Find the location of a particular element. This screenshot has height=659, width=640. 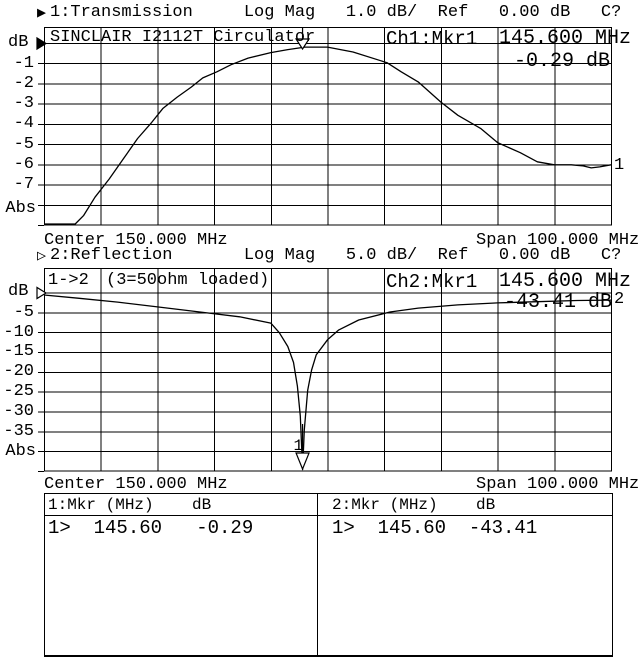

y-axis-tick-label: -35 is located at coordinates (18, 431).